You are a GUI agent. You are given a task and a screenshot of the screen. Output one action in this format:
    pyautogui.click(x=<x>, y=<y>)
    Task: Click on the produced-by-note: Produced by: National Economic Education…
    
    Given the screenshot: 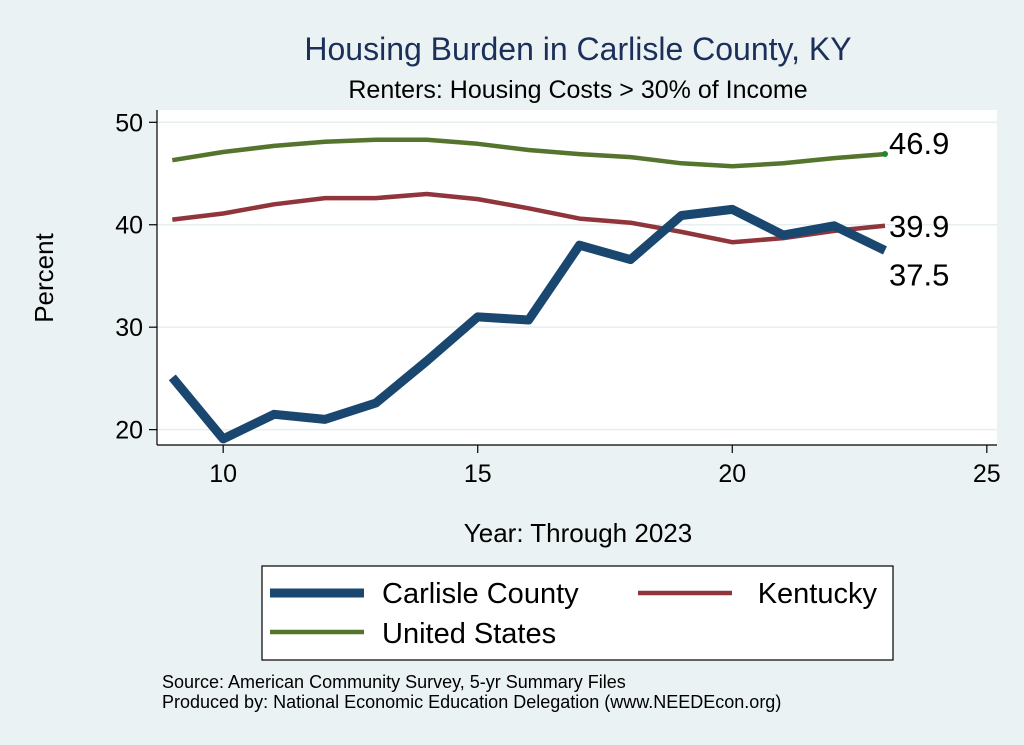 What is the action you would take?
    pyautogui.click(x=471, y=702)
    